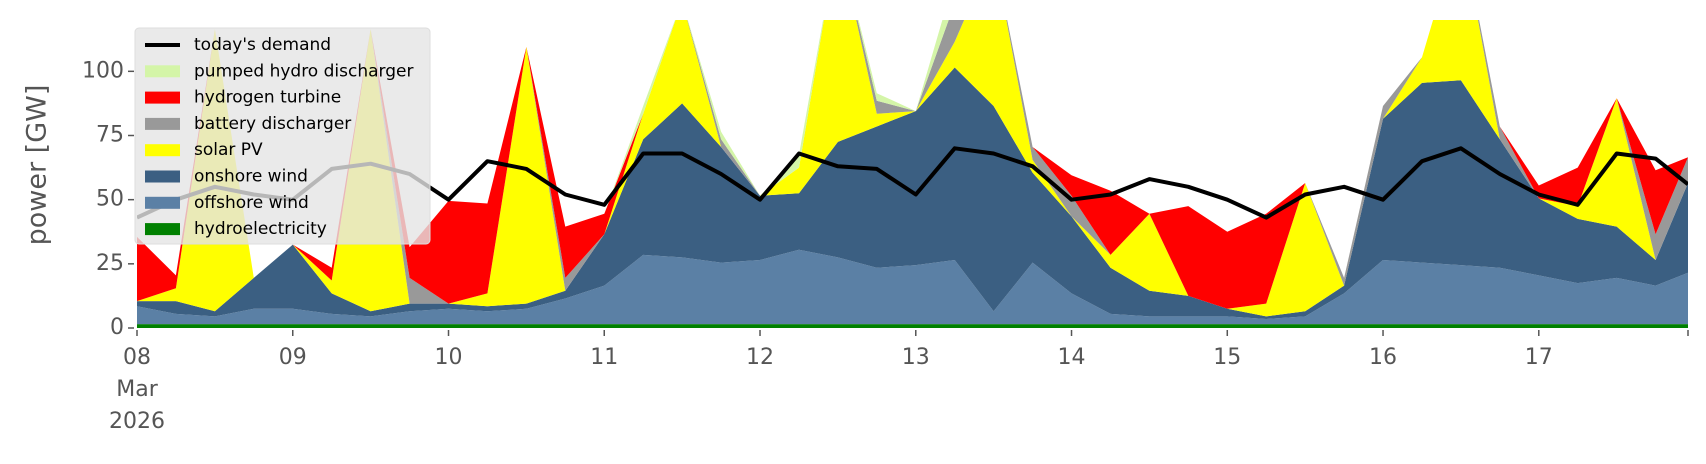 This screenshot has height=464, width=1706. Describe the element at coordinates (110, 263) in the screenshot. I see `y-tick-label: 25` at that location.